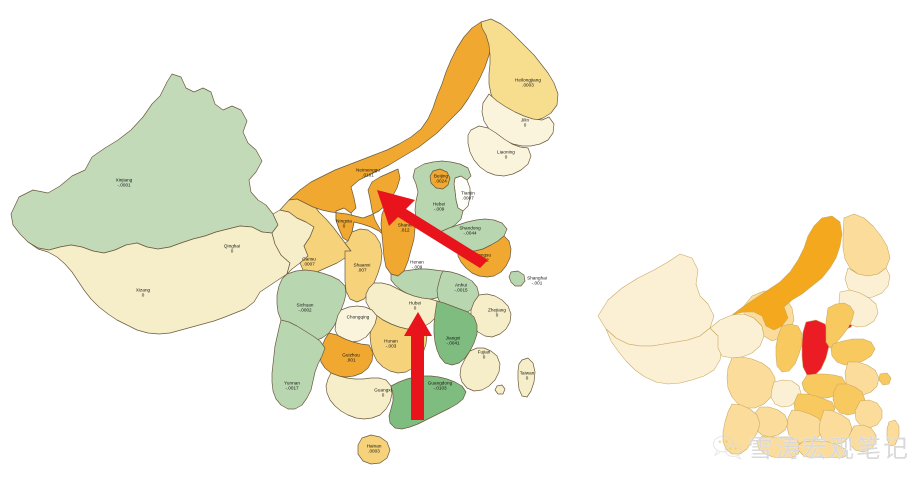 This screenshot has height=477, width=921. I want to click on province-shanxi, so click(398, 240).